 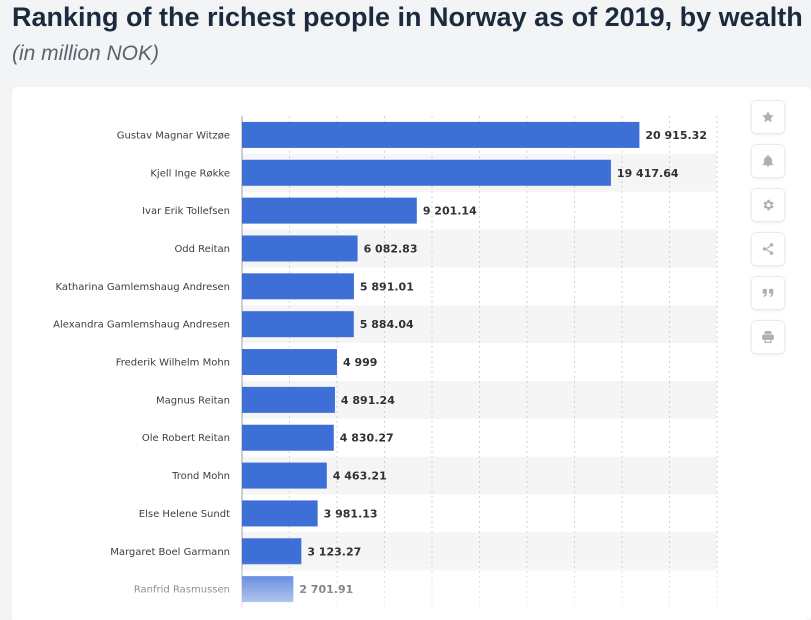 What do you see at coordinates (182, 590) in the screenshot?
I see `category-label: Ranfrid Rasmussen` at bounding box center [182, 590].